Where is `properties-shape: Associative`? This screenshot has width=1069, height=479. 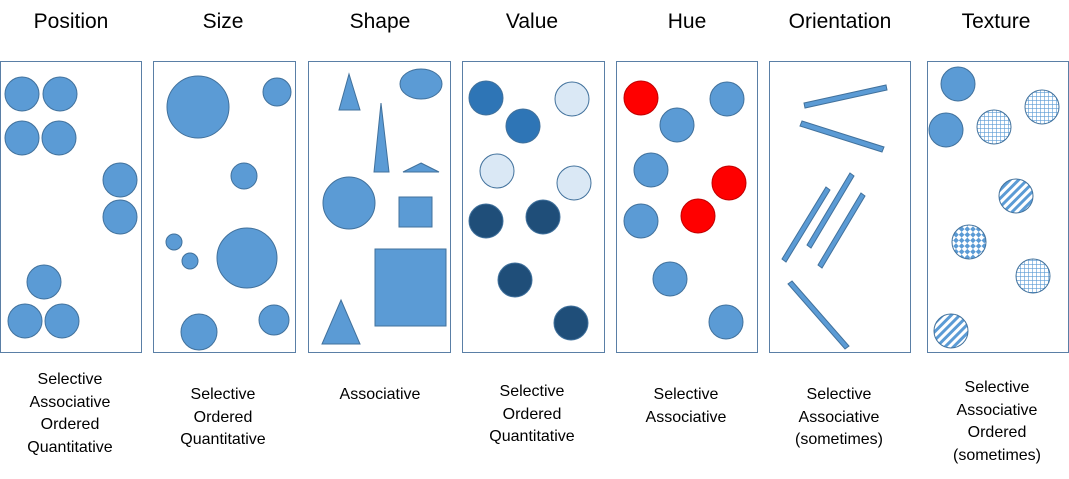 properties-shape: Associative is located at coordinates (380, 395).